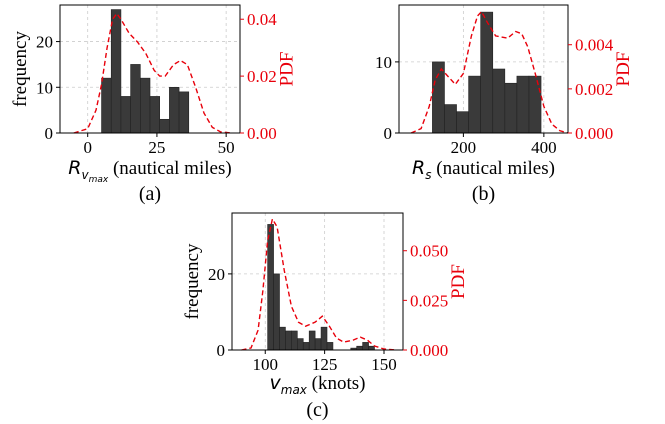 Image resolution: width=665 pixels, height=424 pixels. I want to click on x-axis-symbol: v, so click(276, 383).